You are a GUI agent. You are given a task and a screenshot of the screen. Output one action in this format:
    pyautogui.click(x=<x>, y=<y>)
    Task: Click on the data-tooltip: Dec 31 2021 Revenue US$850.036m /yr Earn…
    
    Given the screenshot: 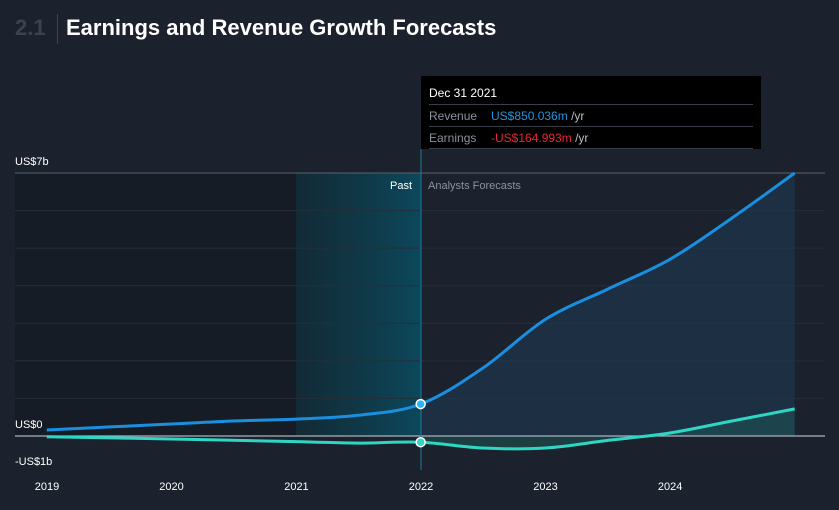 What is the action you would take?
    pyautogui.click(x=591, y=112)
    